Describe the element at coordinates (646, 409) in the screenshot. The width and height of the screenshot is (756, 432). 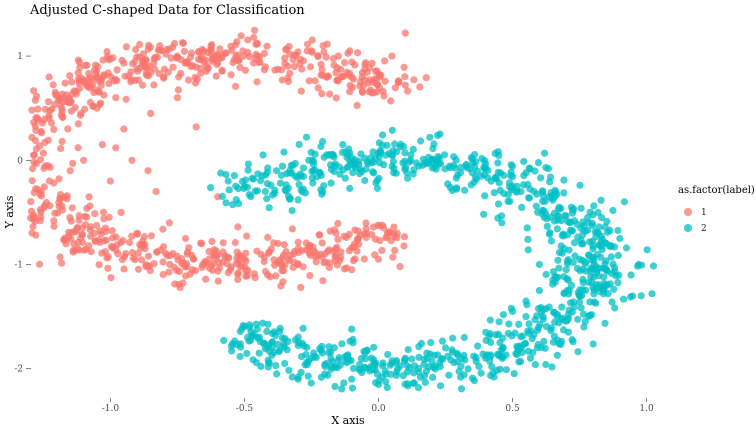
I see `x-tick-label: 1.0` at that location.